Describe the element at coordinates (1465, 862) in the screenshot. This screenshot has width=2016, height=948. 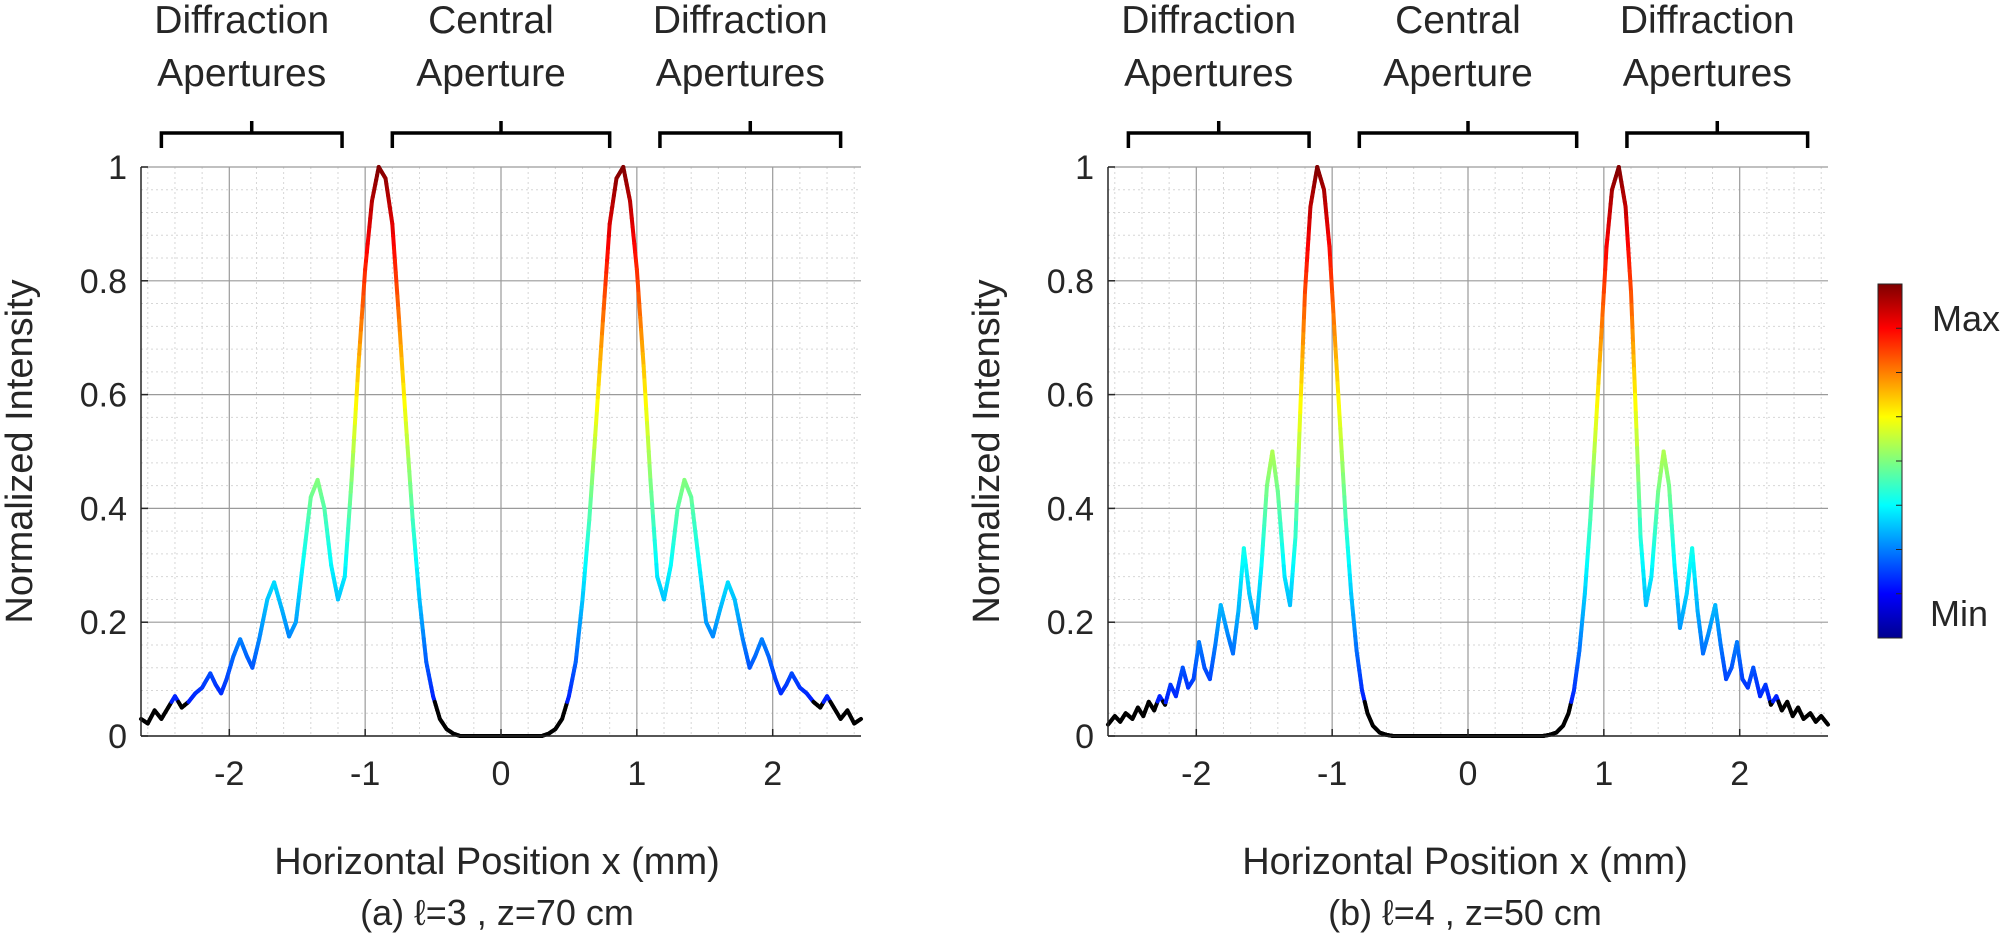
I see `x-axis-label: Horizontal Position x (mm)` at that location.